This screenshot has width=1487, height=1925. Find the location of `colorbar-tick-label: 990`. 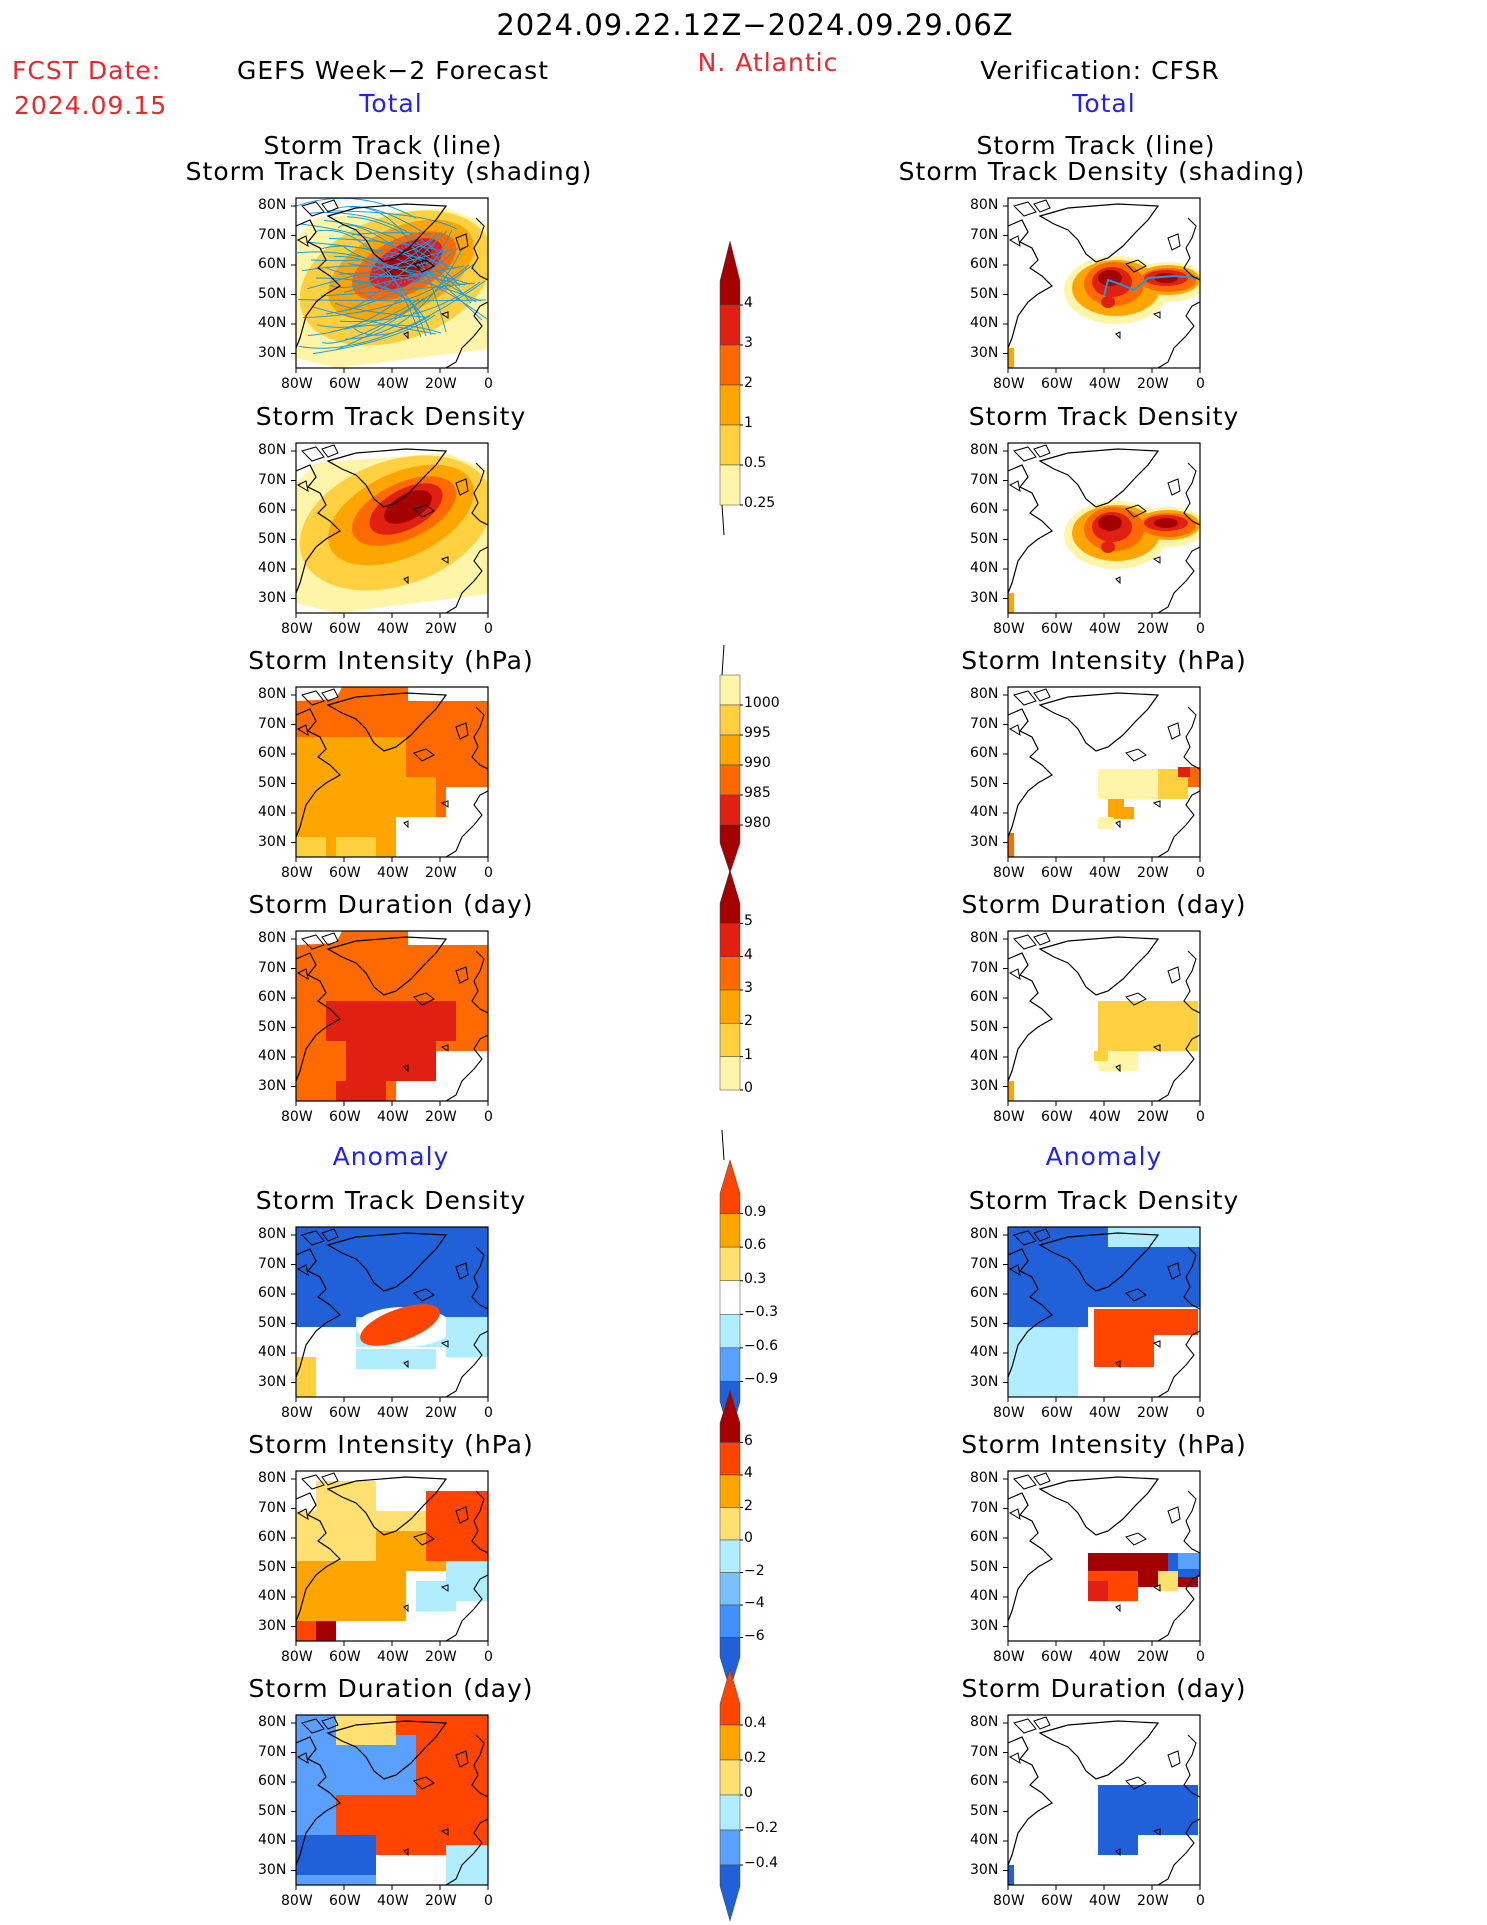

colorbar-tick-label: 990 is located at coordinates (757, 763).